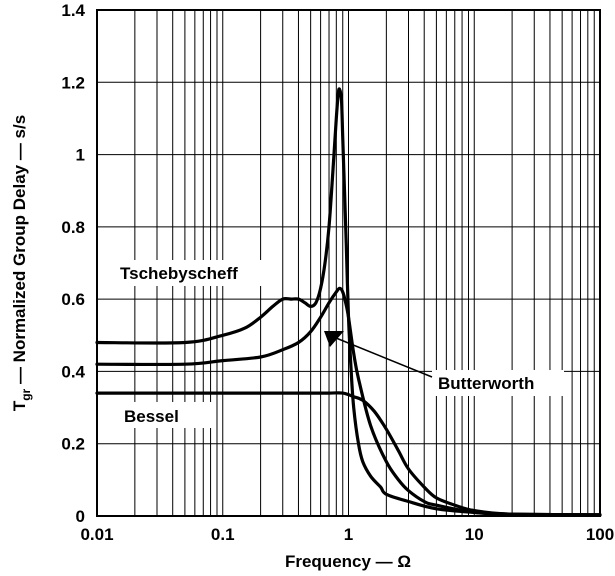  What do you see at coordinates (73, 10) in the screenshot?
I see `y-tick-label: 1.4` at bounding box center [73, 10].